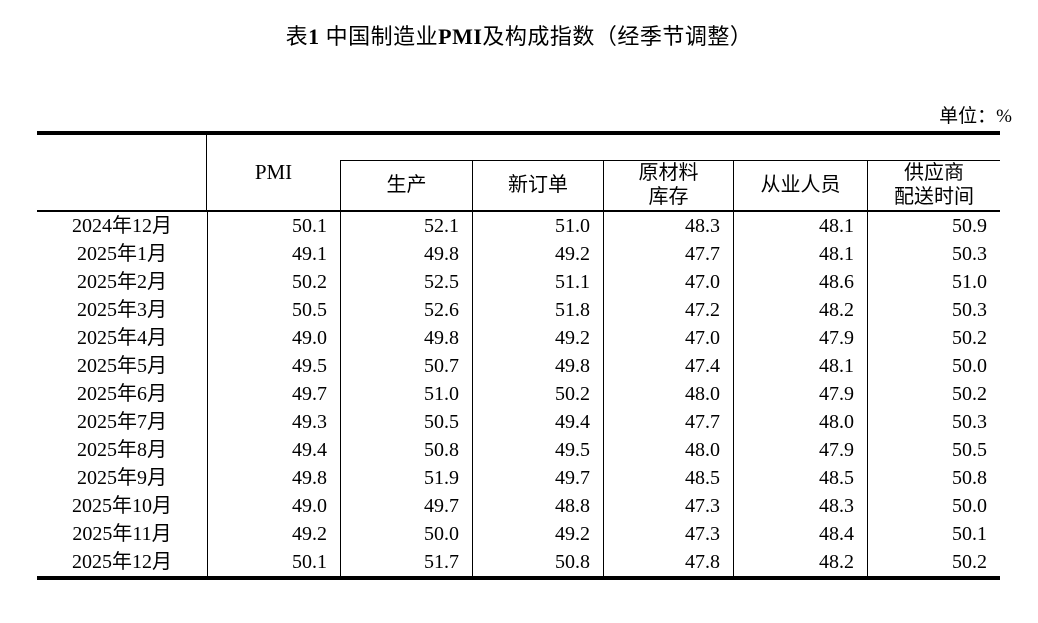 Image resolution: width=1038 pixels, height=623 pixels. What do you see at coordinates (518, 422) in the screenshot?
I see `table-row: 2025年7月 49.3 50.5 49.4 47.7 48.0 50.3` at bounding box center [518, 422].